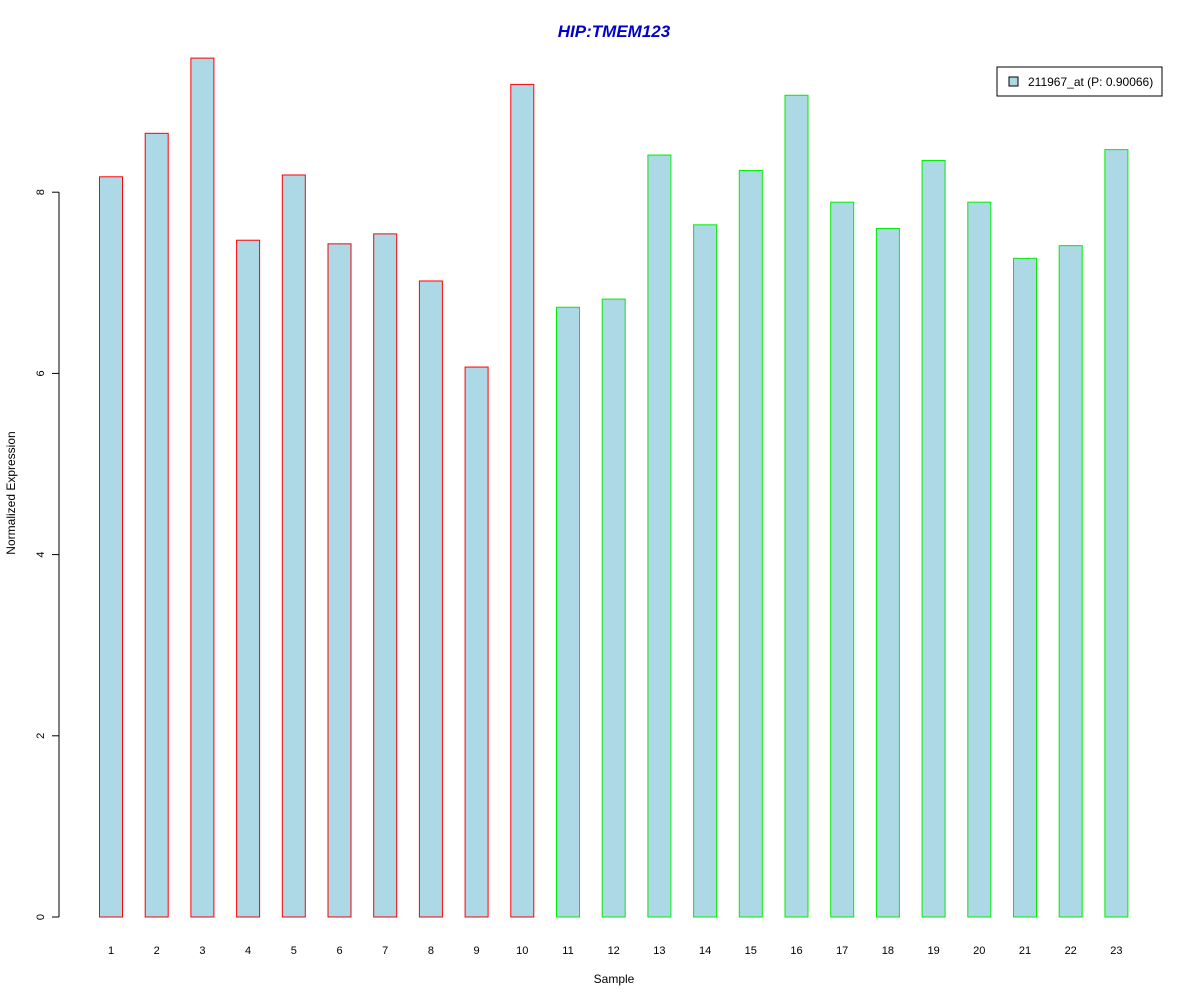 The width and height of the screenshot is (1200, 1000). I want to click on x-tick-label: 1, so click(111, 951).